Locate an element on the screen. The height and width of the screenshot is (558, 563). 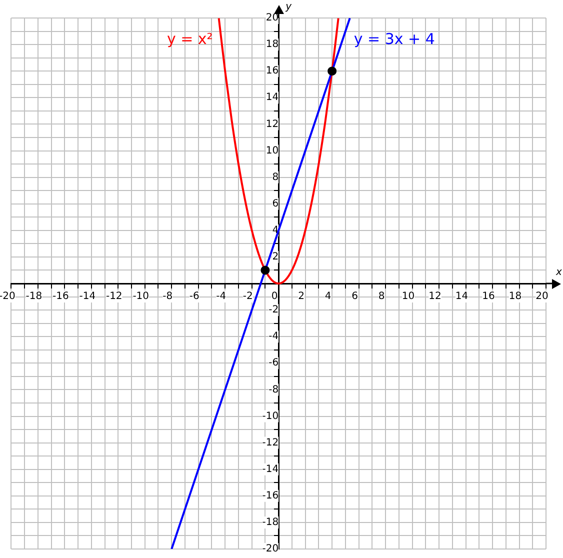
x-tick-label: -18 is located at coordinates (34, 296).